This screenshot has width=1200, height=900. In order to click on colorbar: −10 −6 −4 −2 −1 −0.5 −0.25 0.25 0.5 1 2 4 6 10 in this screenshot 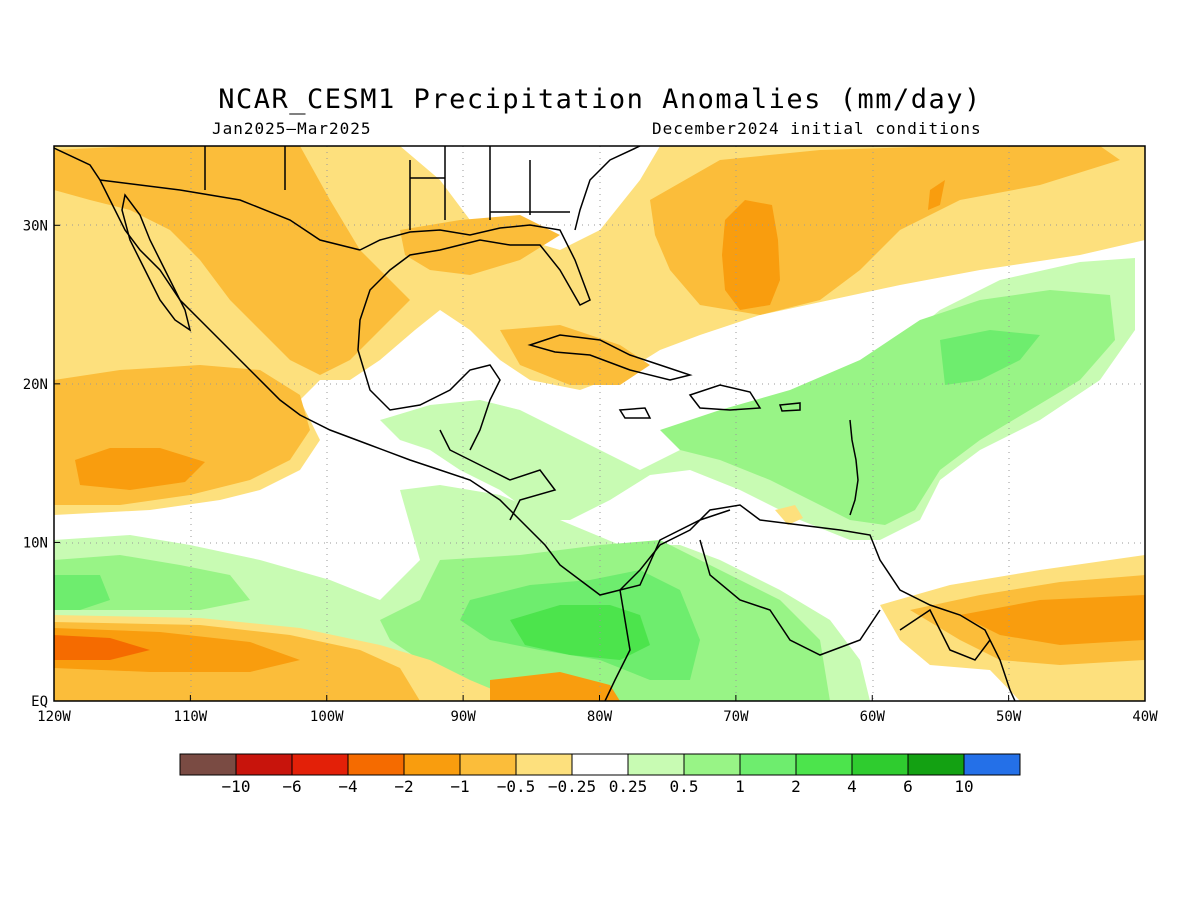, I will do `click(600, 774)`.